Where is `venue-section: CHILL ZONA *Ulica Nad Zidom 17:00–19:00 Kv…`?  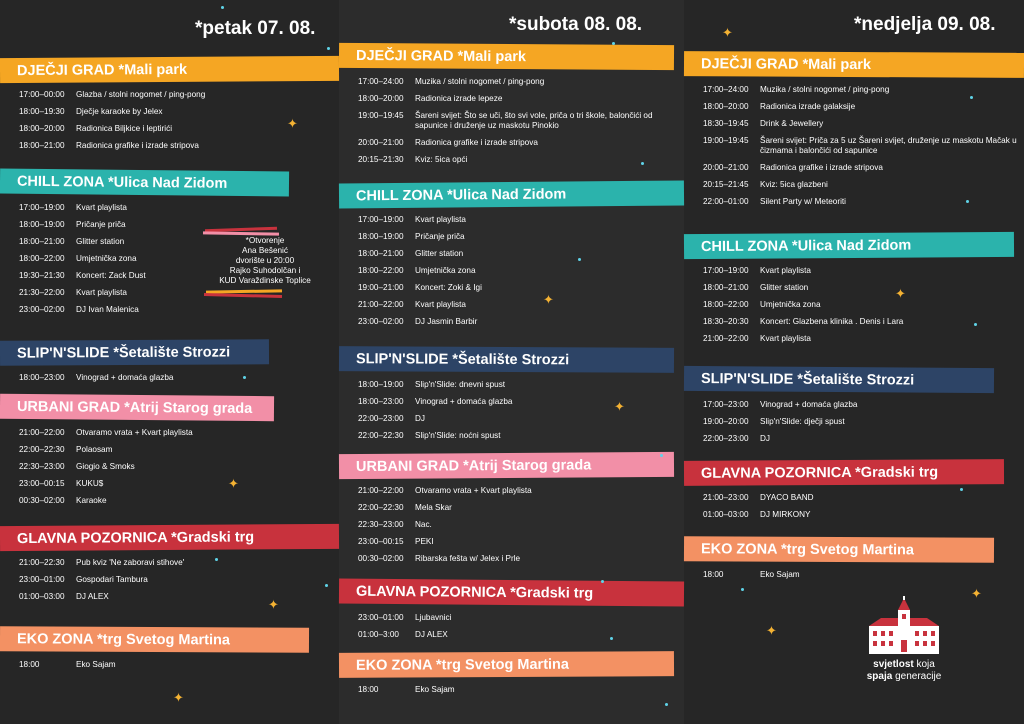
venue-section: CHILL ZONA *Ulica Nad Zidom 17:00–19:00 Kv… is located at coordinates (169, 245).